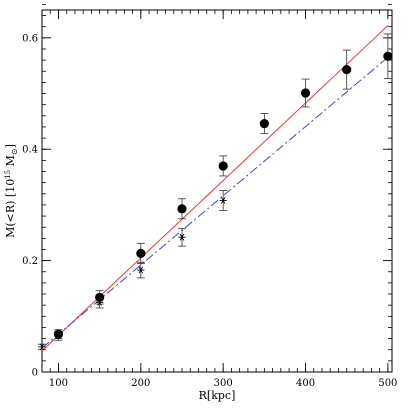 This screenshot has height=415, width=415. What do you see at coordinates (30, 38) in the screenshot?
I see `y-tick-label: 0.6` at bounding box center [30, 38].